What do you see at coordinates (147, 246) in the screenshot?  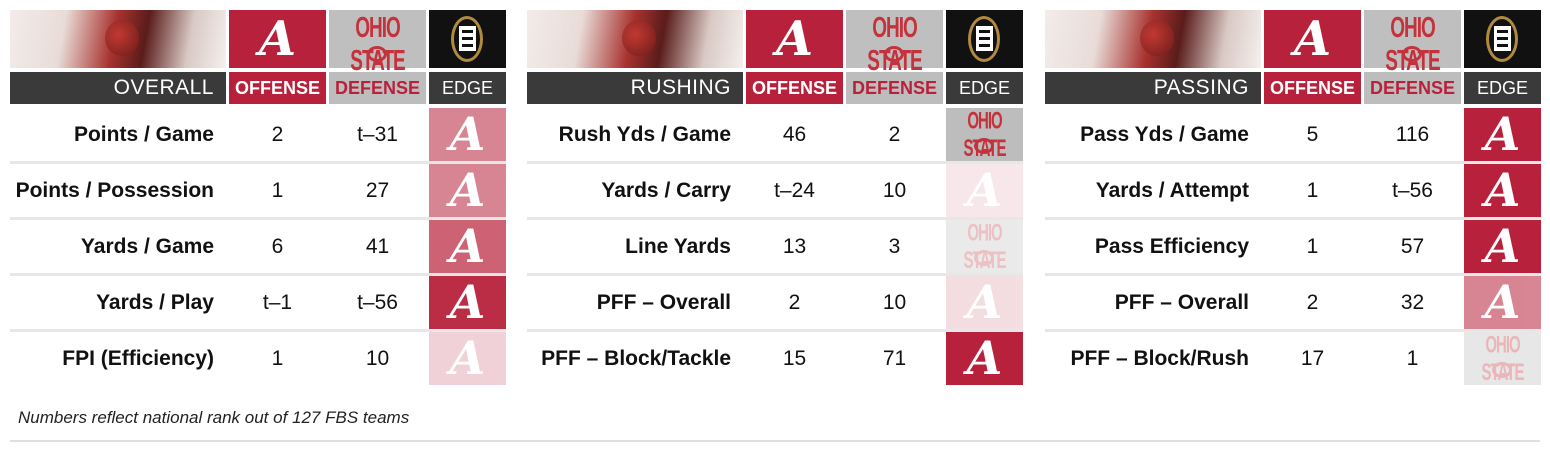 I see `stat-label: Yards / Game` at bounding box center [147, 246].